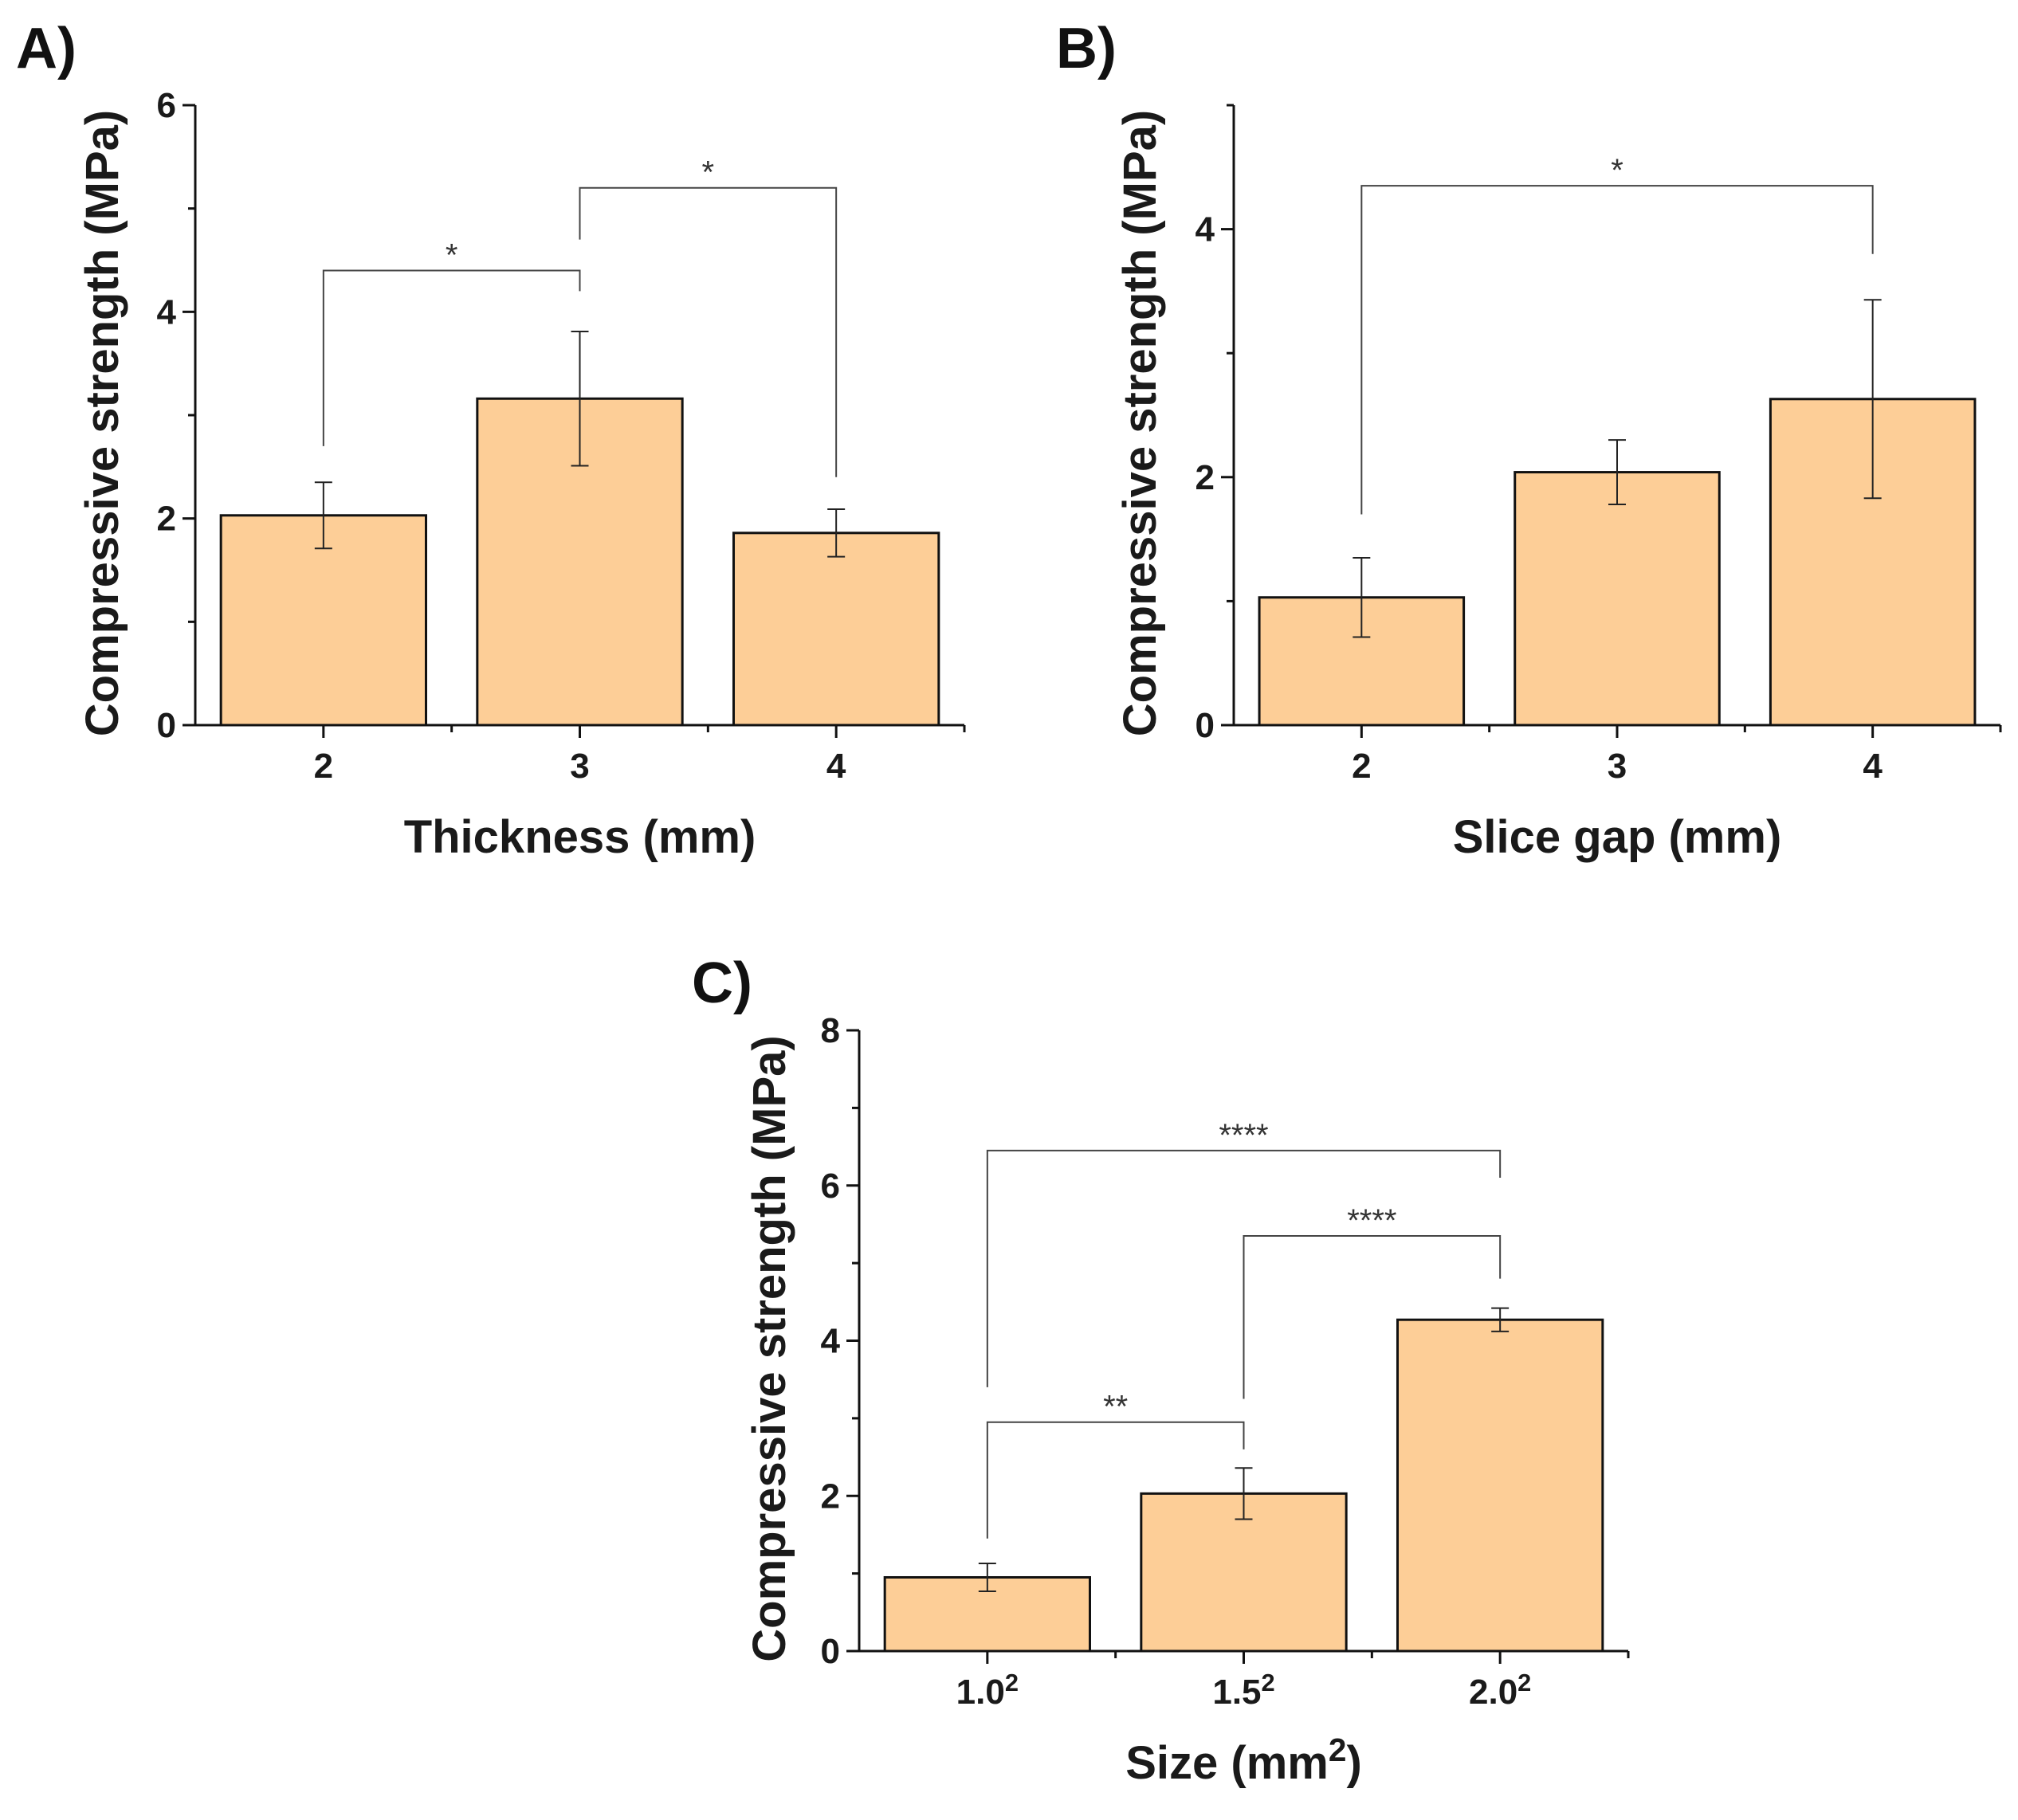  I want to click on chart-a-panel-label: A), so click(46, 48).